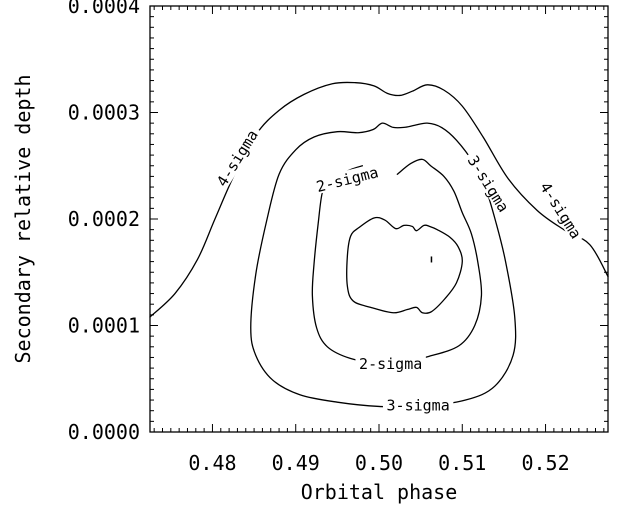  Describe the element at coordinates (545, 463) in the screenshot. I see `x-tick-label: 0.52` at that location.